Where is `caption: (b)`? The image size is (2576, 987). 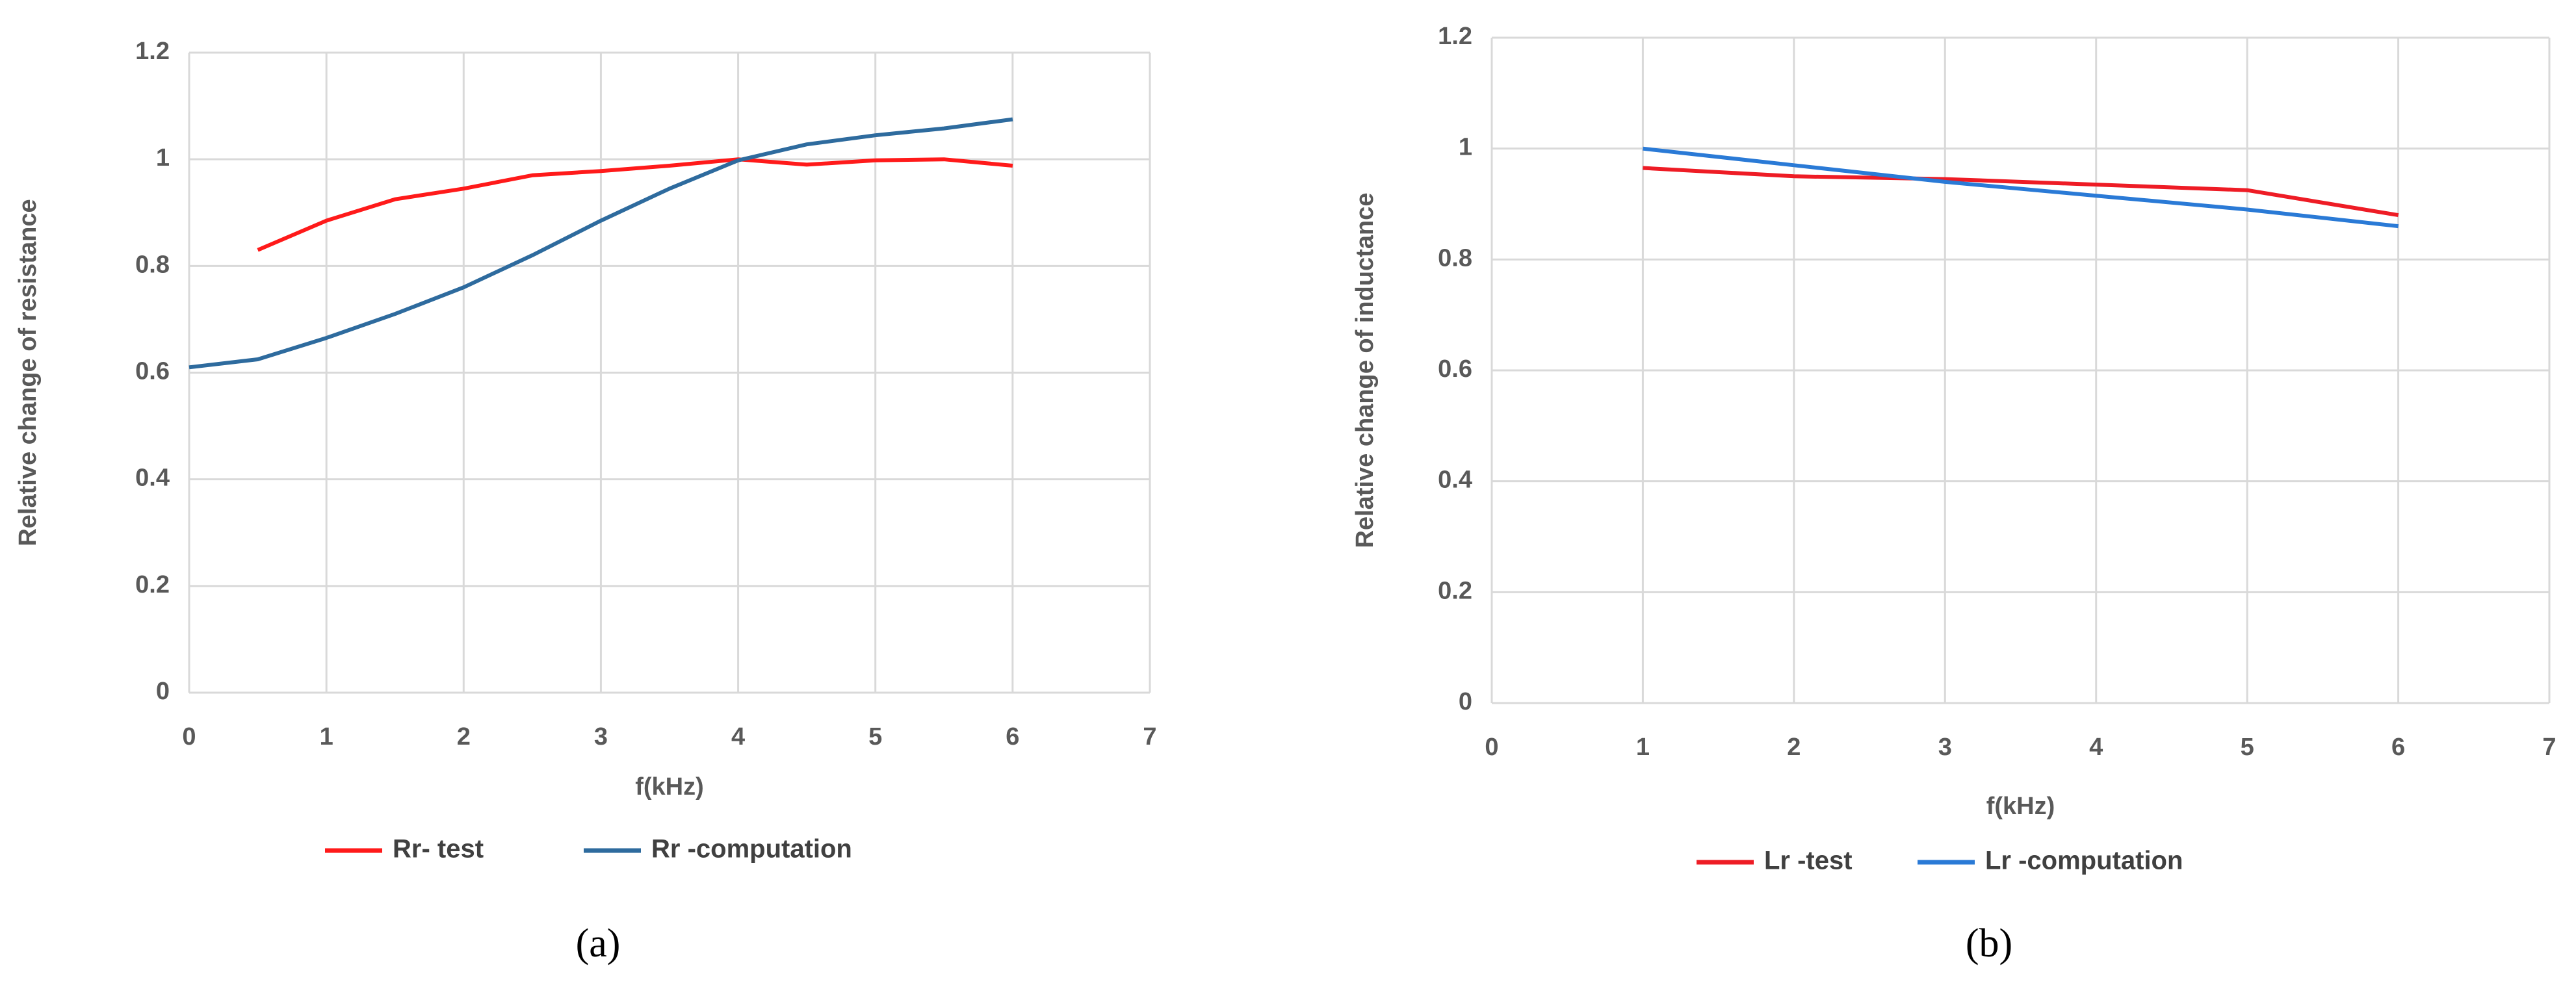 caption: (b) is located at coordinates (1989, 943).